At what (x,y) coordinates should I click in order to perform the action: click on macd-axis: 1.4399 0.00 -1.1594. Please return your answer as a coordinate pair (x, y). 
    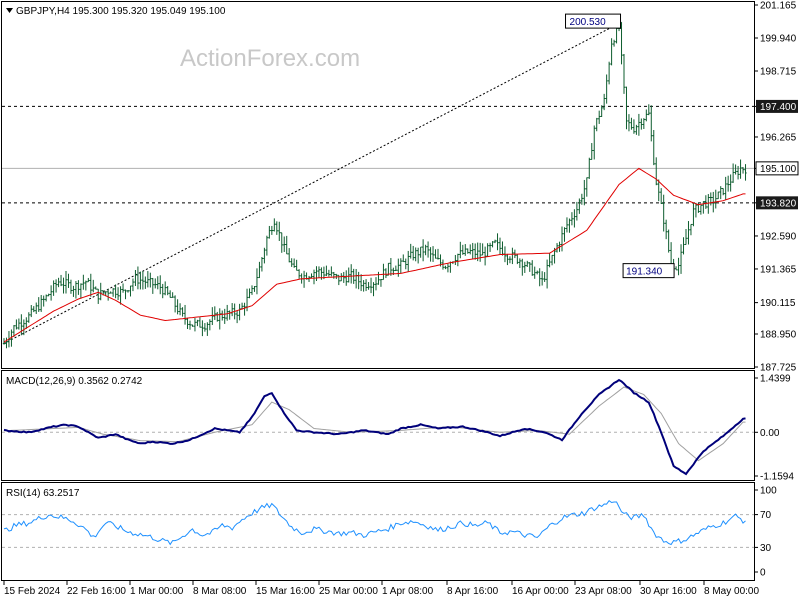
    Looking at the image, I should click on (774, 428).